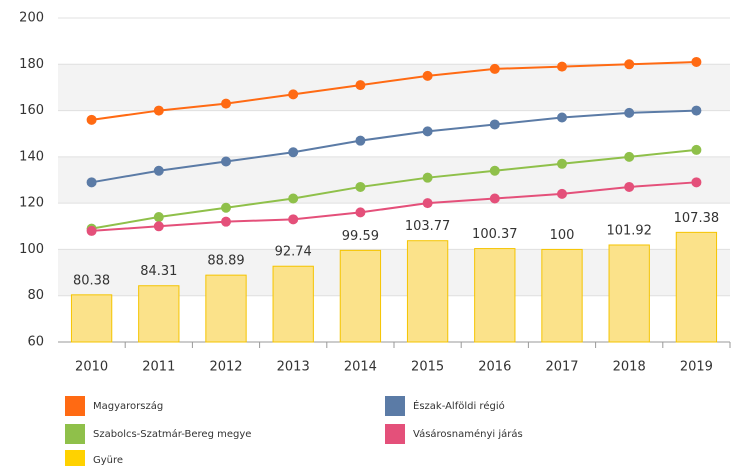  Describe the element at coordinates (562, 235) in the screenshot. I see `bar-value-label: 100` at that location.